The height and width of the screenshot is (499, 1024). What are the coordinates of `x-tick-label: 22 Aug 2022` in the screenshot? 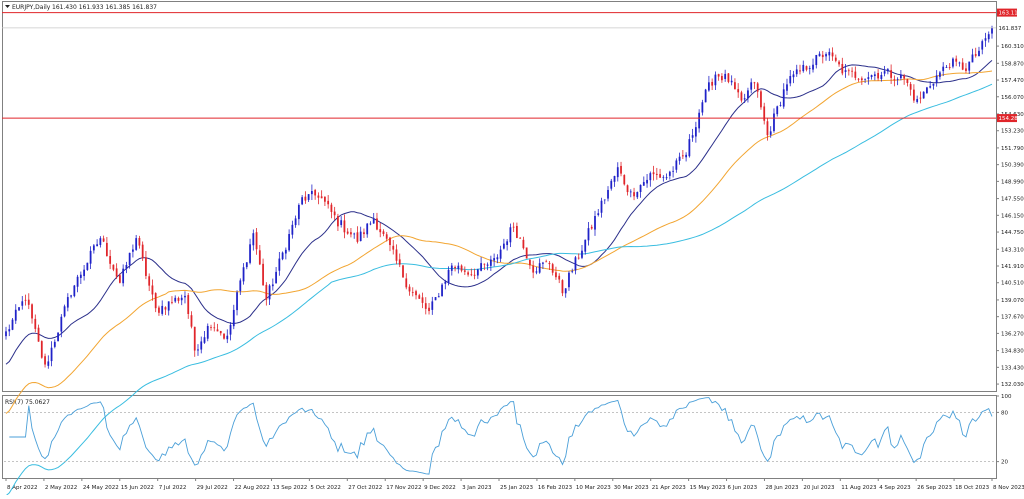 It's located at (252, 488).